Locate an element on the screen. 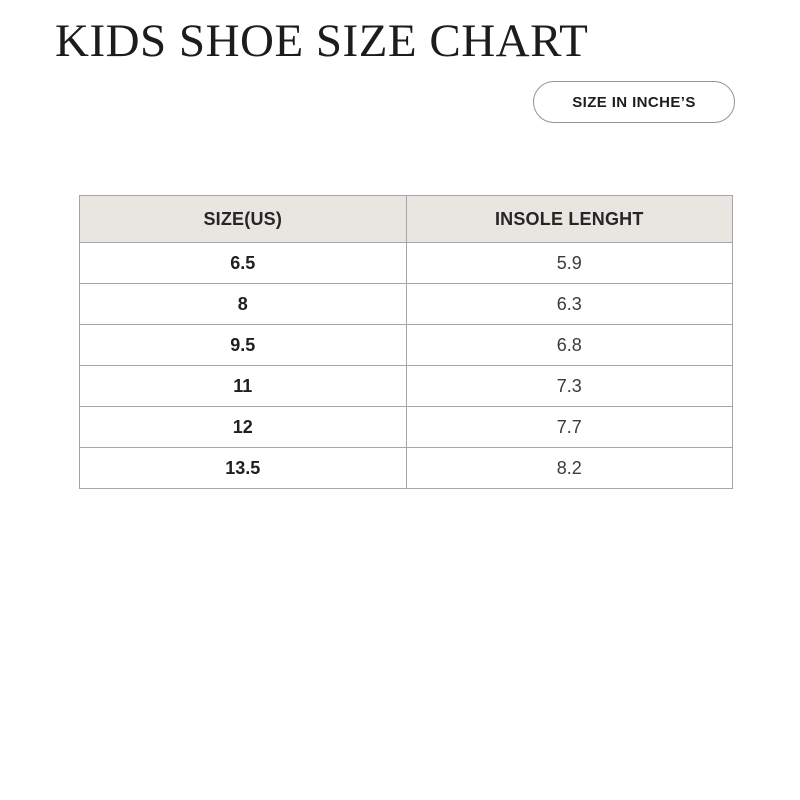 This screenshot has height=800, width=800. table-row: 13.5 8.2 is located at coordinates (406, 468).